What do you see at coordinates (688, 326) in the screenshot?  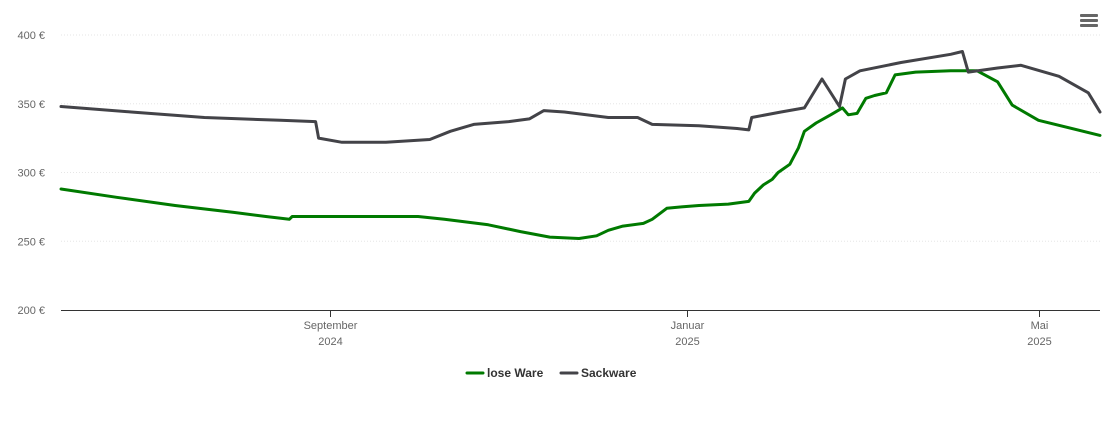 I see `x-tick-label-month: Januar` at bounding box center [688, 326].